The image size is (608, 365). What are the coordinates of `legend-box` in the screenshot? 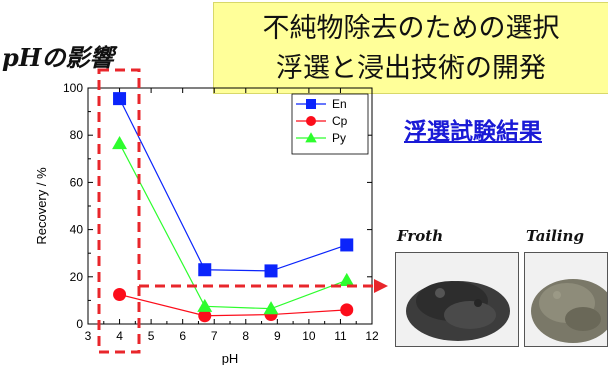 It's located at (330, 124).